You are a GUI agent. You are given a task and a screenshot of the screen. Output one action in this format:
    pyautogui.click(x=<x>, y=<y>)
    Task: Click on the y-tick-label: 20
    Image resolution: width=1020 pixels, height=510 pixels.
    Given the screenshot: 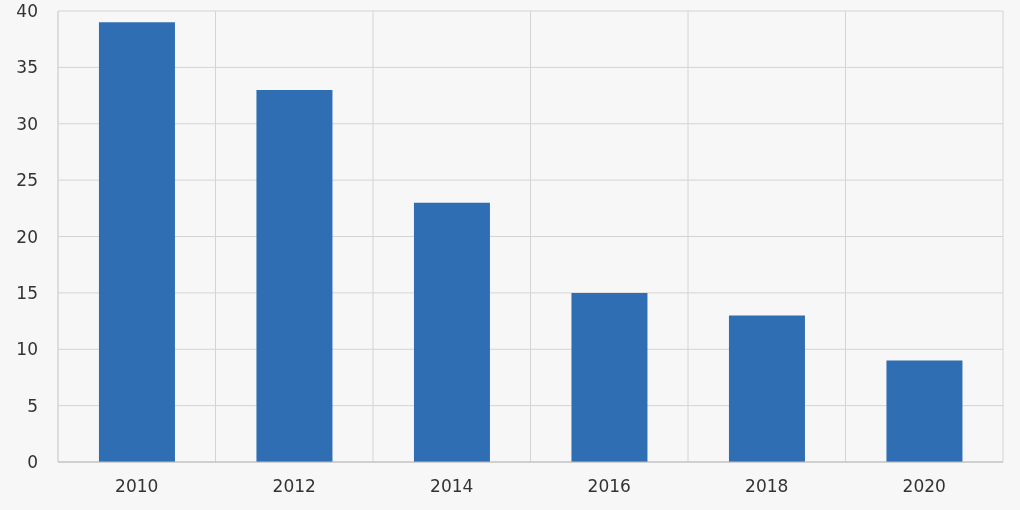 What is the action you would take?
    pyautogui.click(x=27, y=236)
    